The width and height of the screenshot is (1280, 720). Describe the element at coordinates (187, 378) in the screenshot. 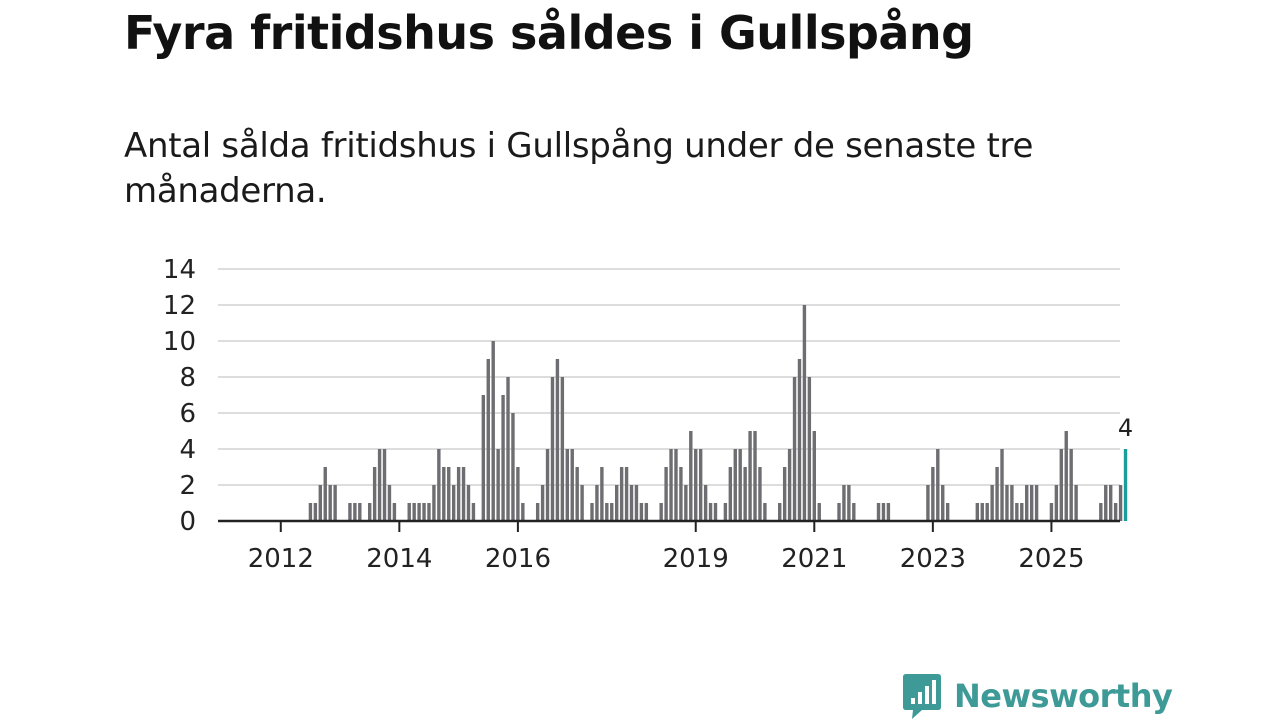

I see `y-tick-label: 8` at that location.